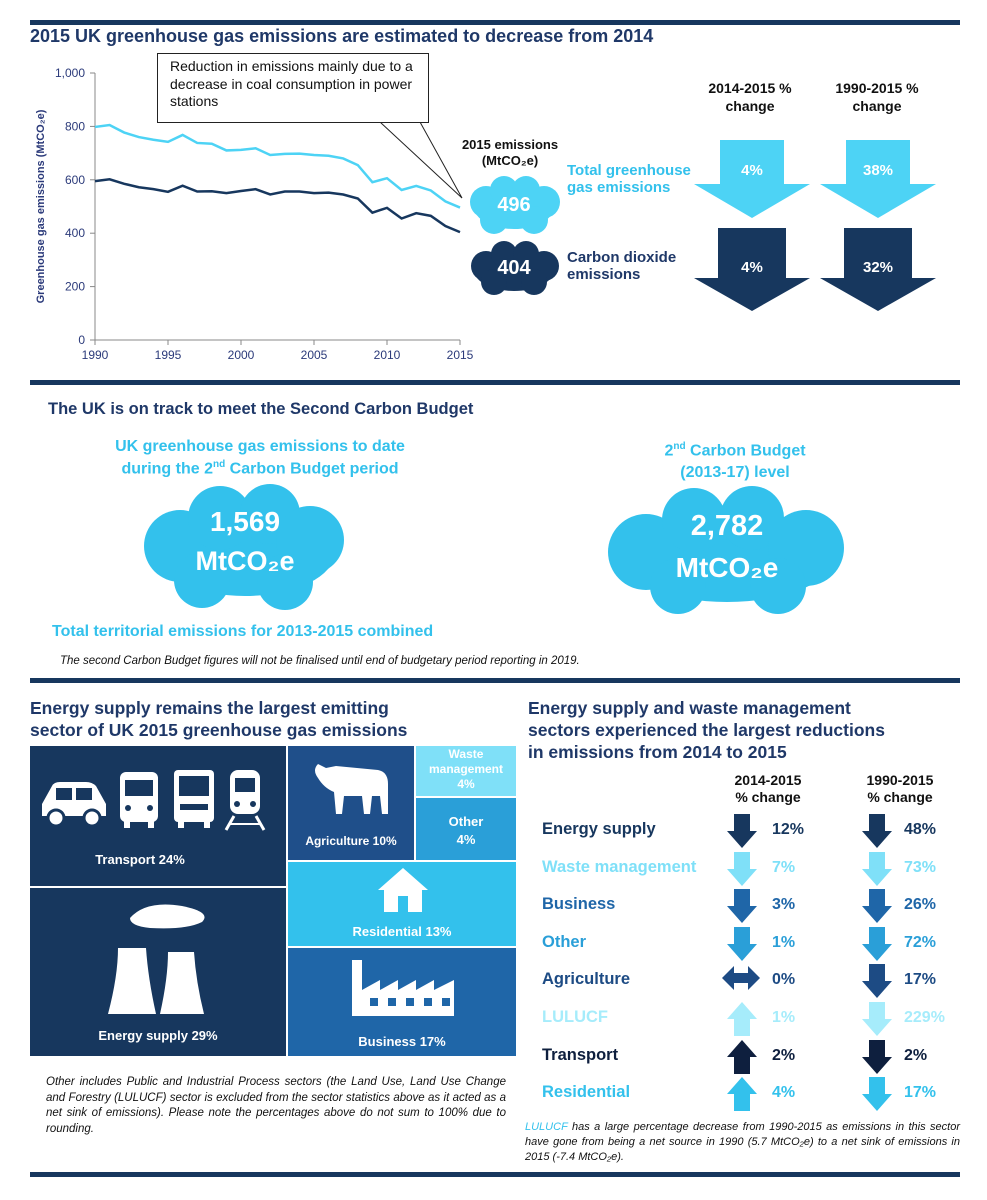 This screenshot has width=987, height=1200. Describe the element at coordinates (75, 126) in the screenshot. I see `y-tick-label: 800` at that location.